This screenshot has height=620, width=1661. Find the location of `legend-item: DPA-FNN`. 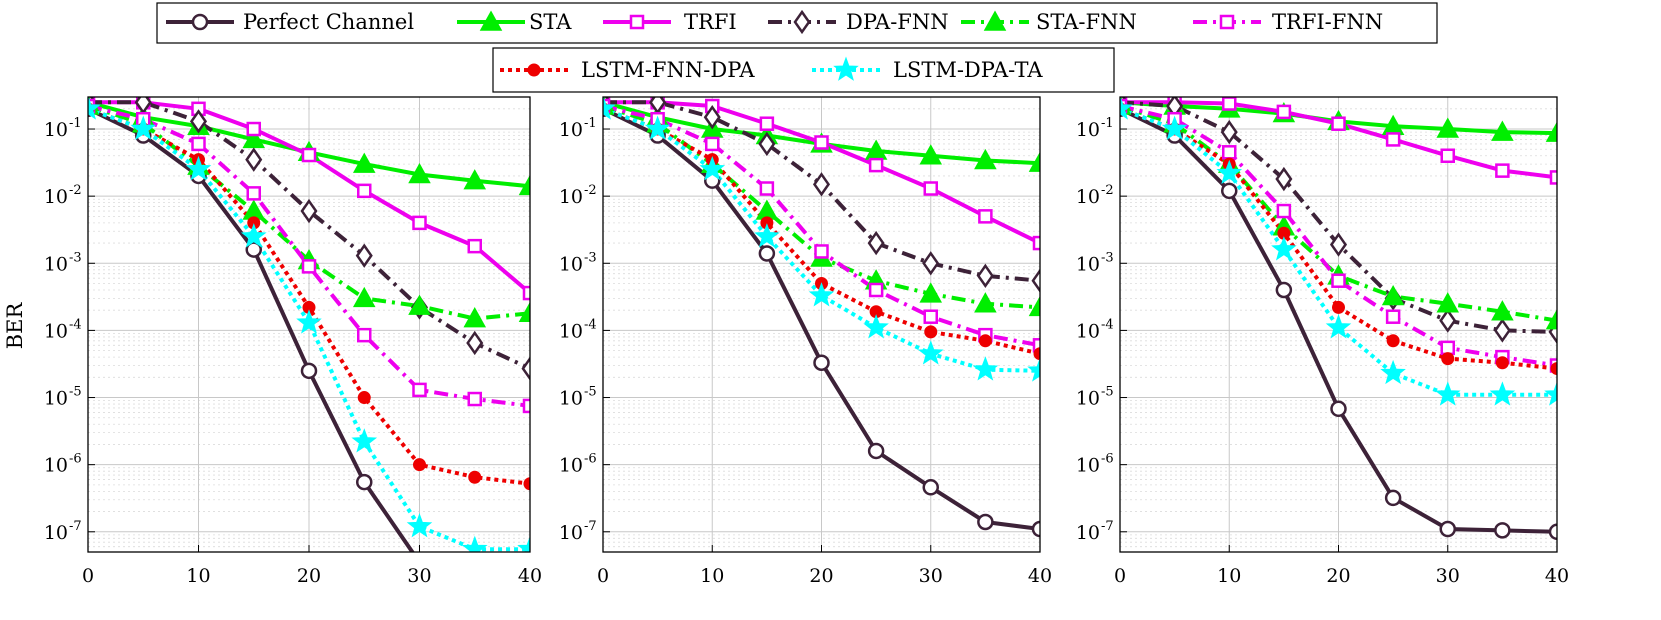

legend-item: DPA-FNN is located at coordinates (858, 22).